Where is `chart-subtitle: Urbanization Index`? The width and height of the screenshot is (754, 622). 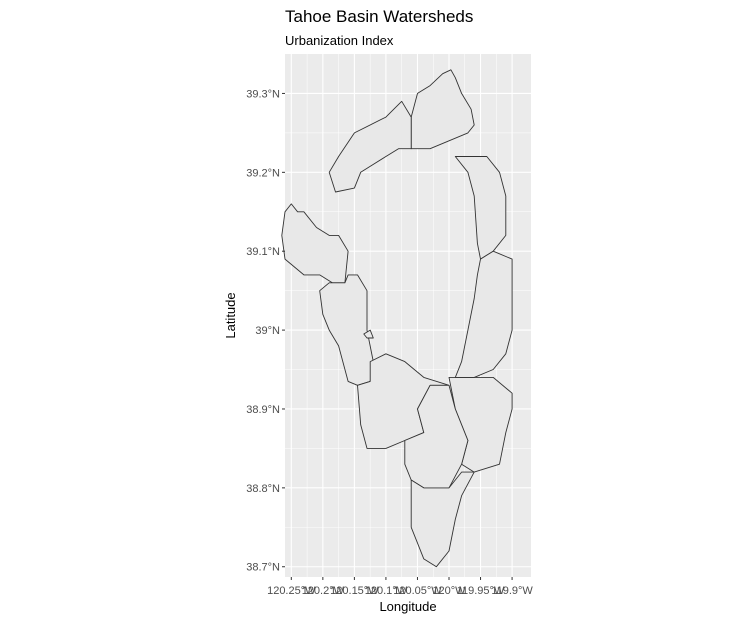
chart-subtitle: Urbanization Index is located at coordinates (339, 40).